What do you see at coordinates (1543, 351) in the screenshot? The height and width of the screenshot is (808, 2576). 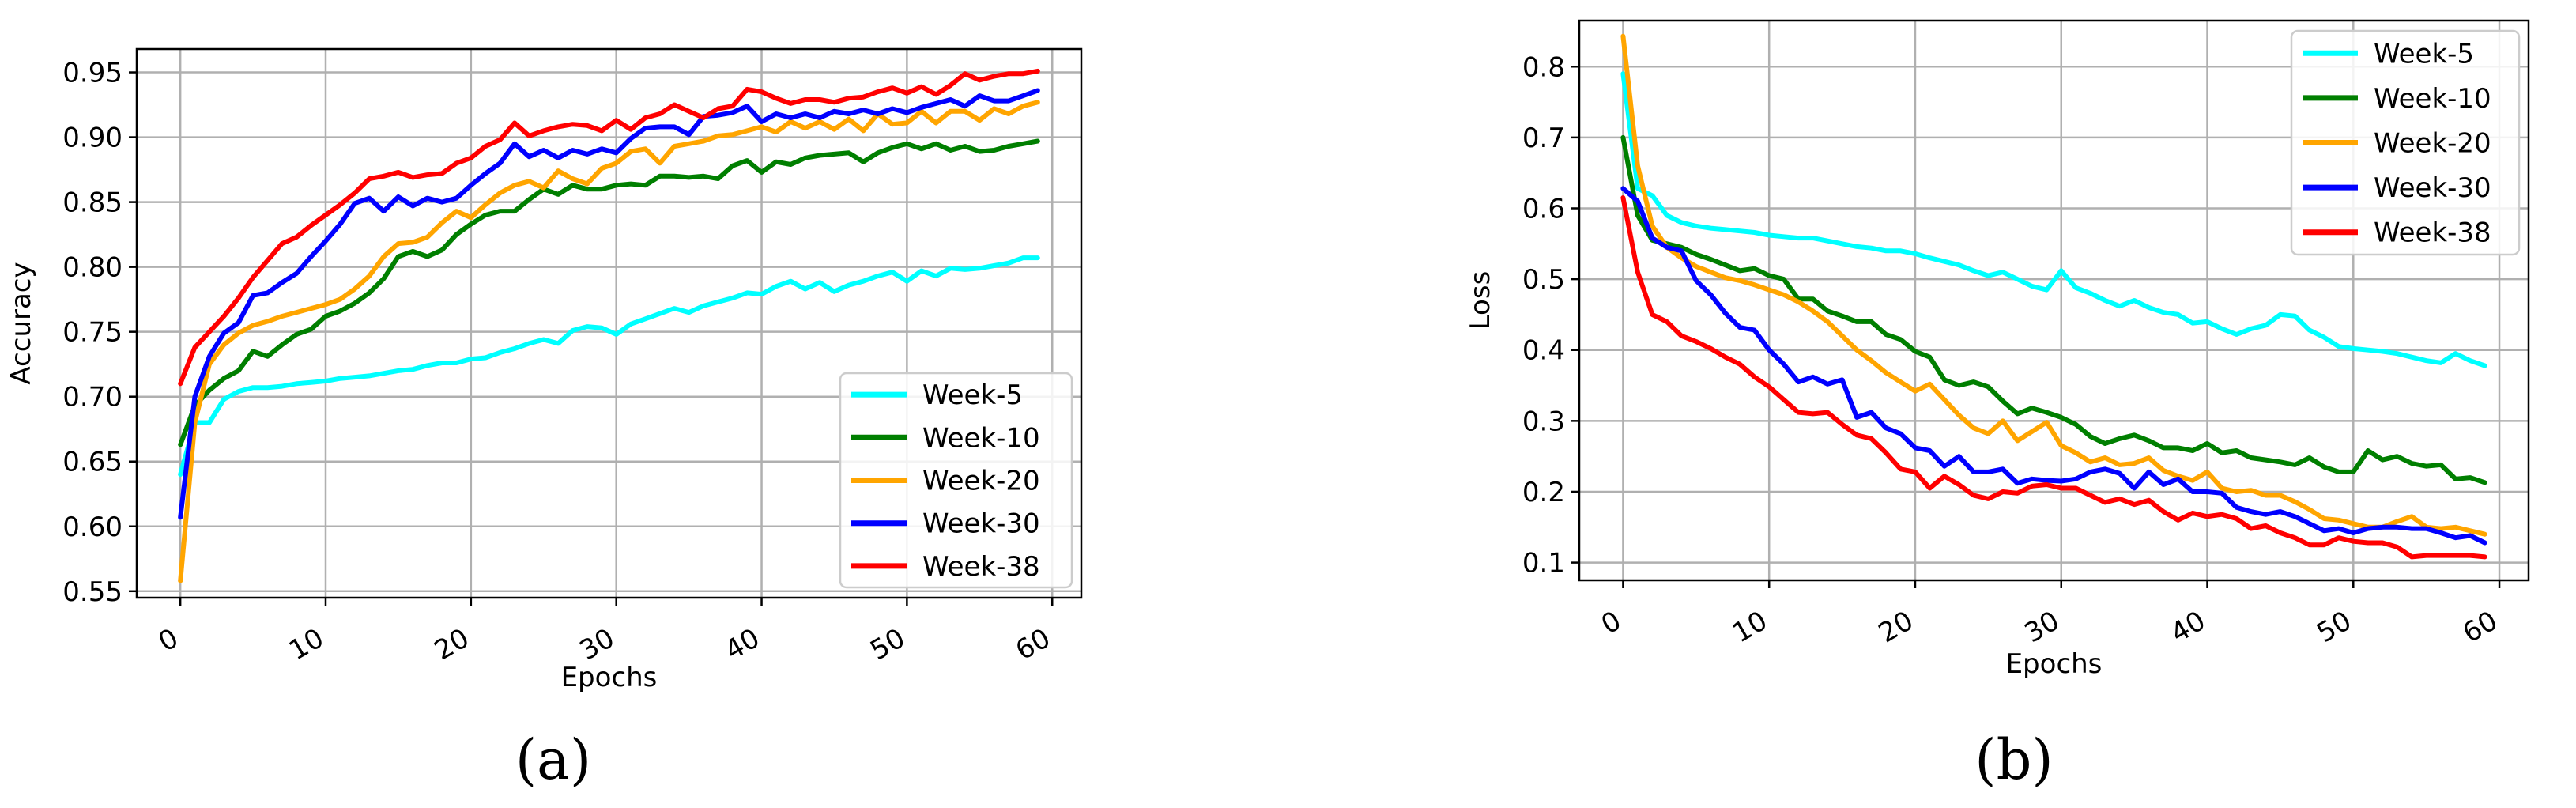 I see `y-tick-label: 0.4` at bounding box center [1543, 351].